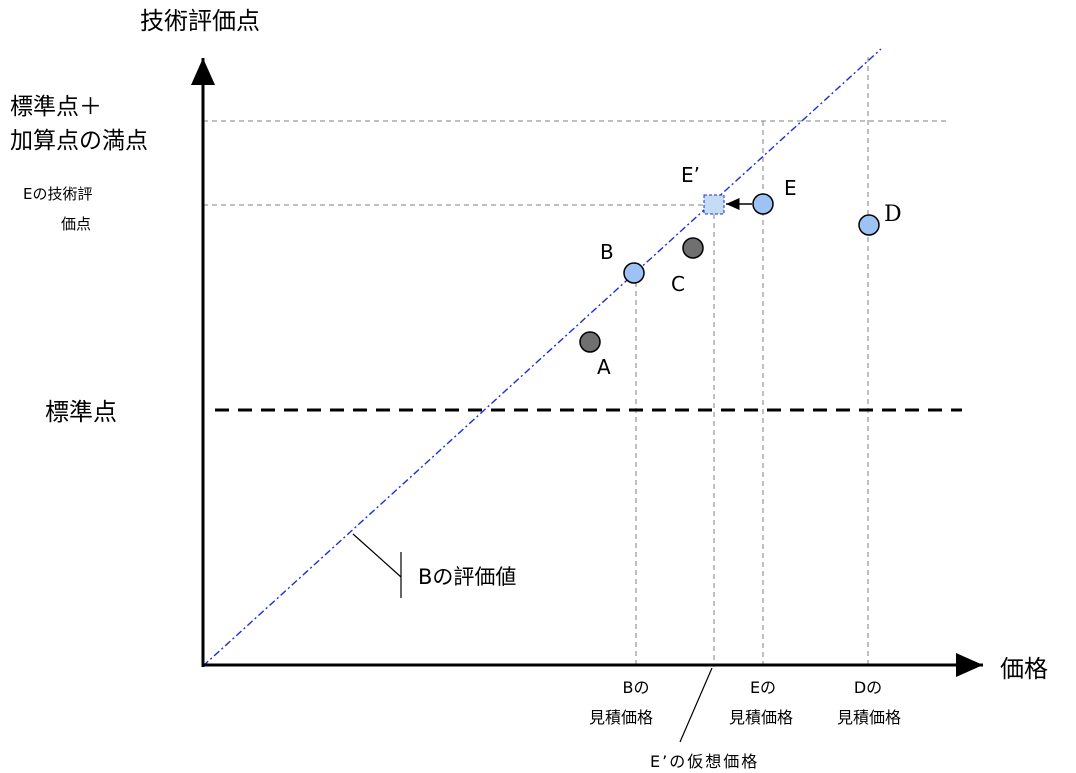 Image resolution: width=1076 pixels, height=773 pixels. What do you see at coordinates (604, 367) in the screenshot?
I see `point-a-label: A` at bounding box center [604, 367].